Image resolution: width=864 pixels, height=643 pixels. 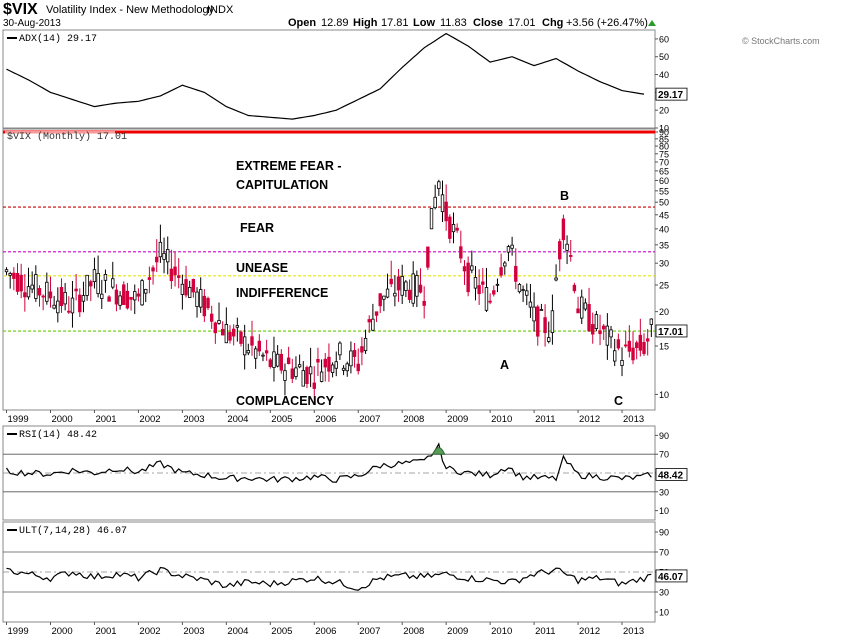 I want to click on annotation-b: B, so click(x=564, y=196).